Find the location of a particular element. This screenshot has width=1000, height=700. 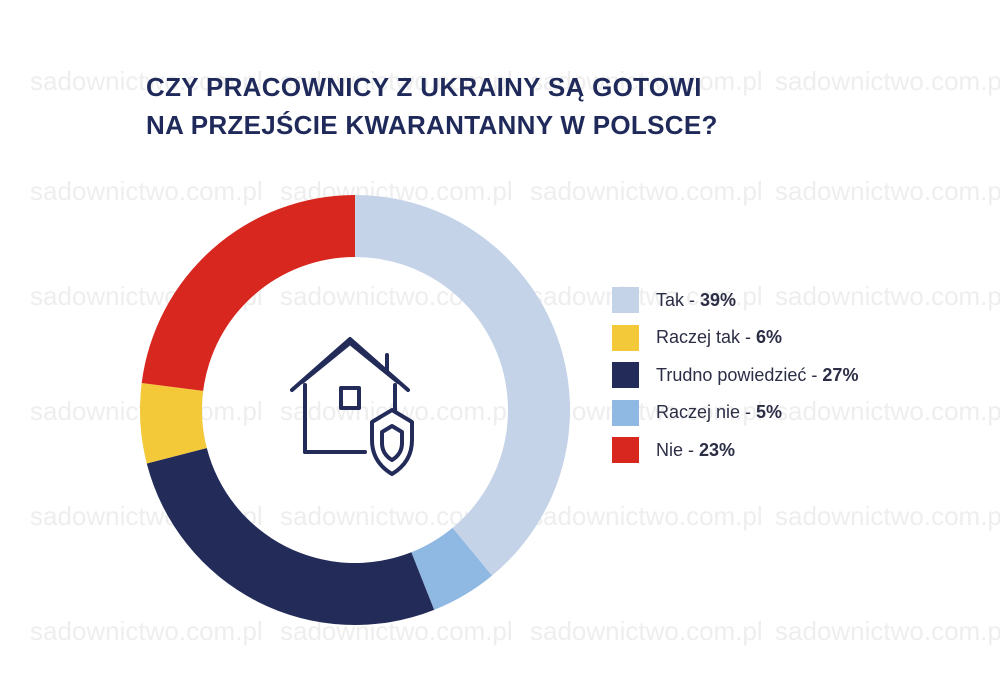

donut-slice-raczej-tak is located at coordinates (173, 423).